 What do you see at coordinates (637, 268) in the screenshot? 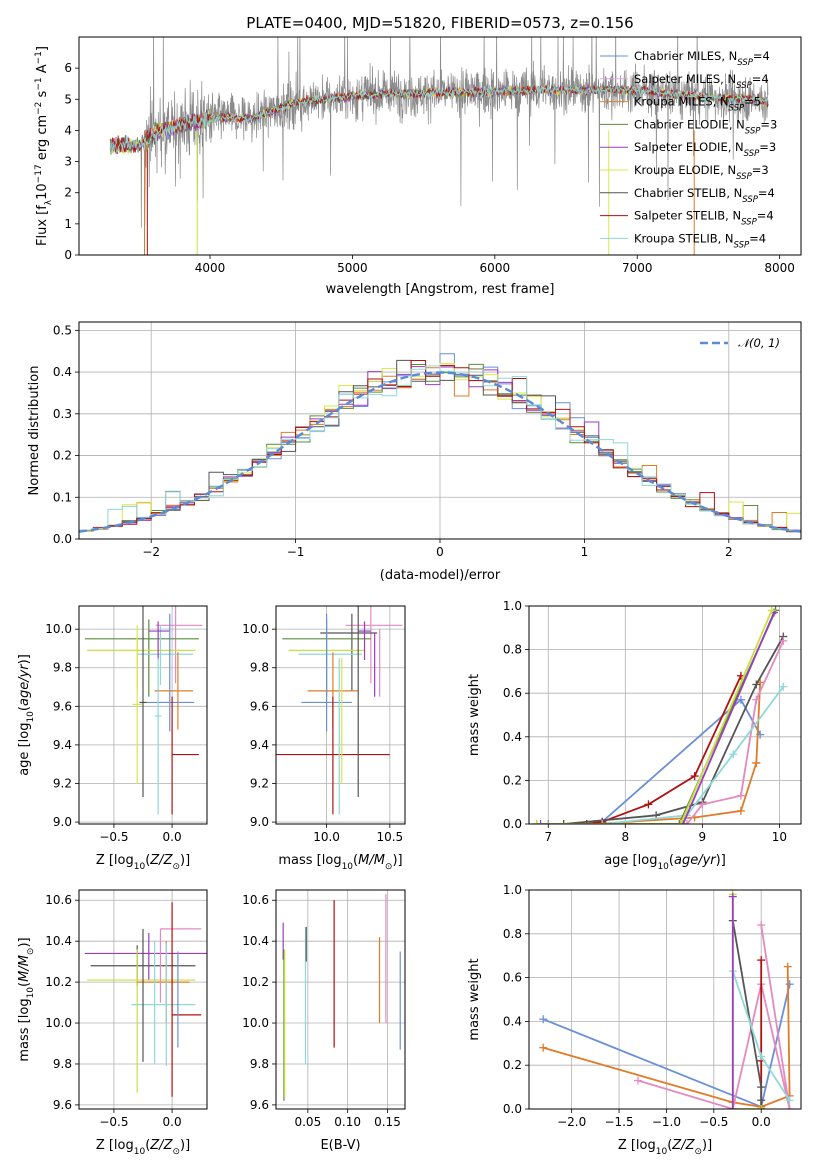
I see `x-tick-label: 7000` at bounding box center [637, 268].